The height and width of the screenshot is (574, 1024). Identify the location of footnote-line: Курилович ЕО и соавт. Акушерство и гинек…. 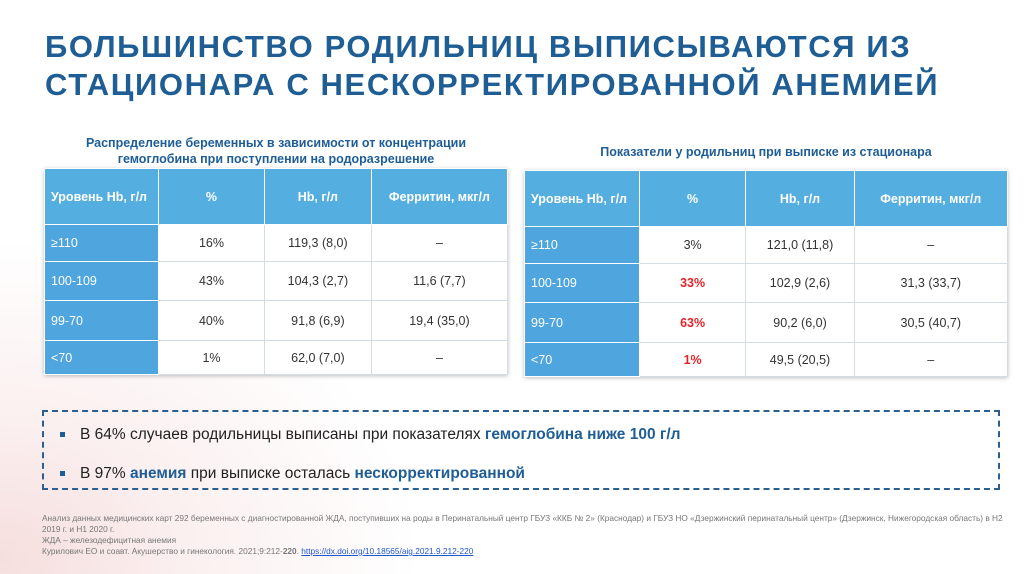
(527, 551).